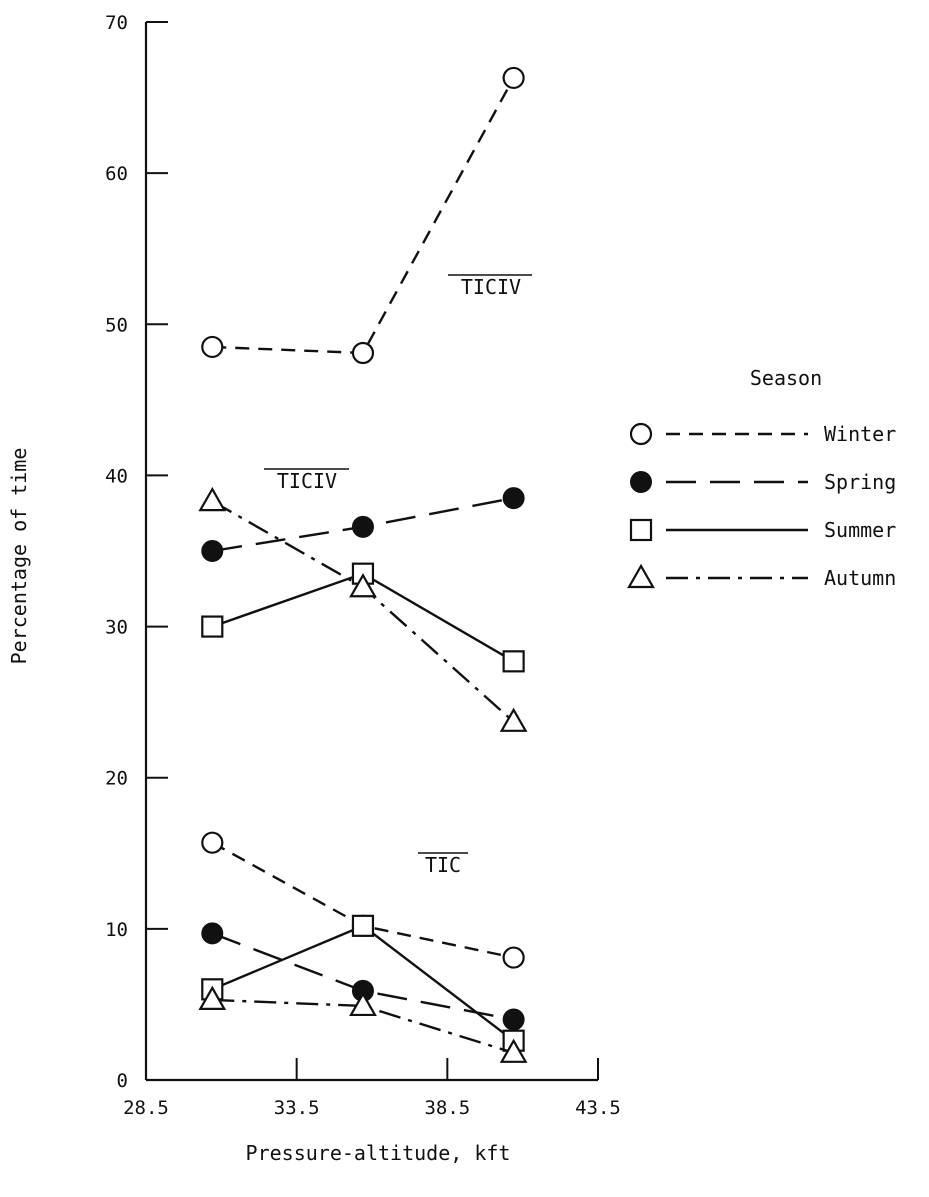 This screenshot has height=1197, width=929. What do you see at coordinates (116, 23) in the screenshot?
I see `y-tick-label: 70` at bounding box center [116, 23].